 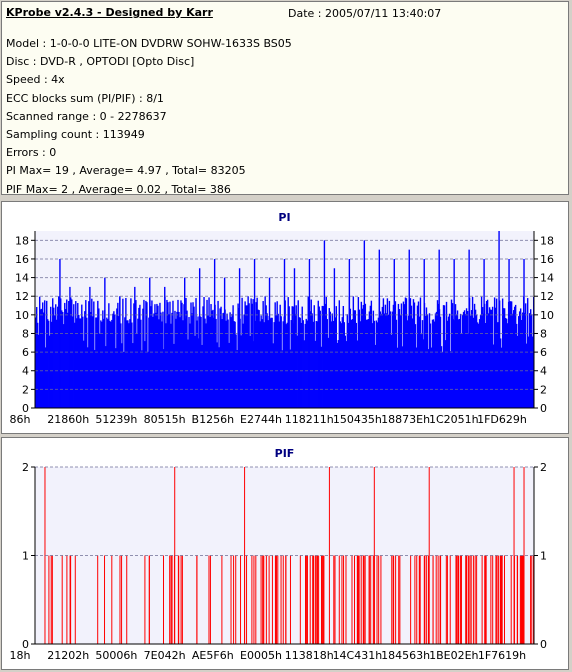 What do you see at coordinates (116, 655) in the screenshot?
I see `x-tick-label: 50006h` at bounding box center [116, 655].